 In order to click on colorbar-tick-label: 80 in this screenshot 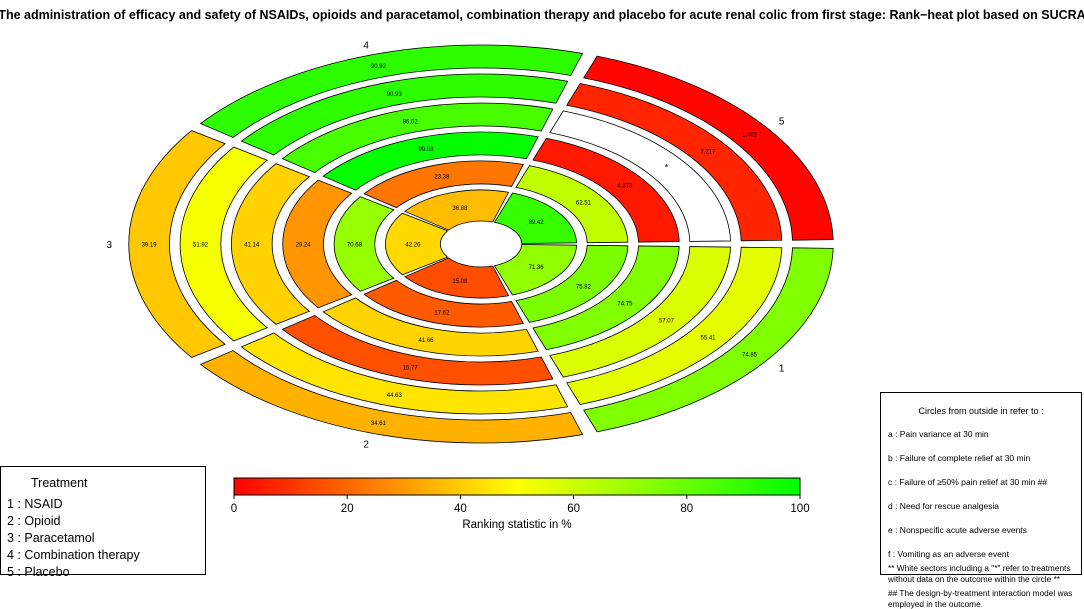, I will do `click(686, 509)`.